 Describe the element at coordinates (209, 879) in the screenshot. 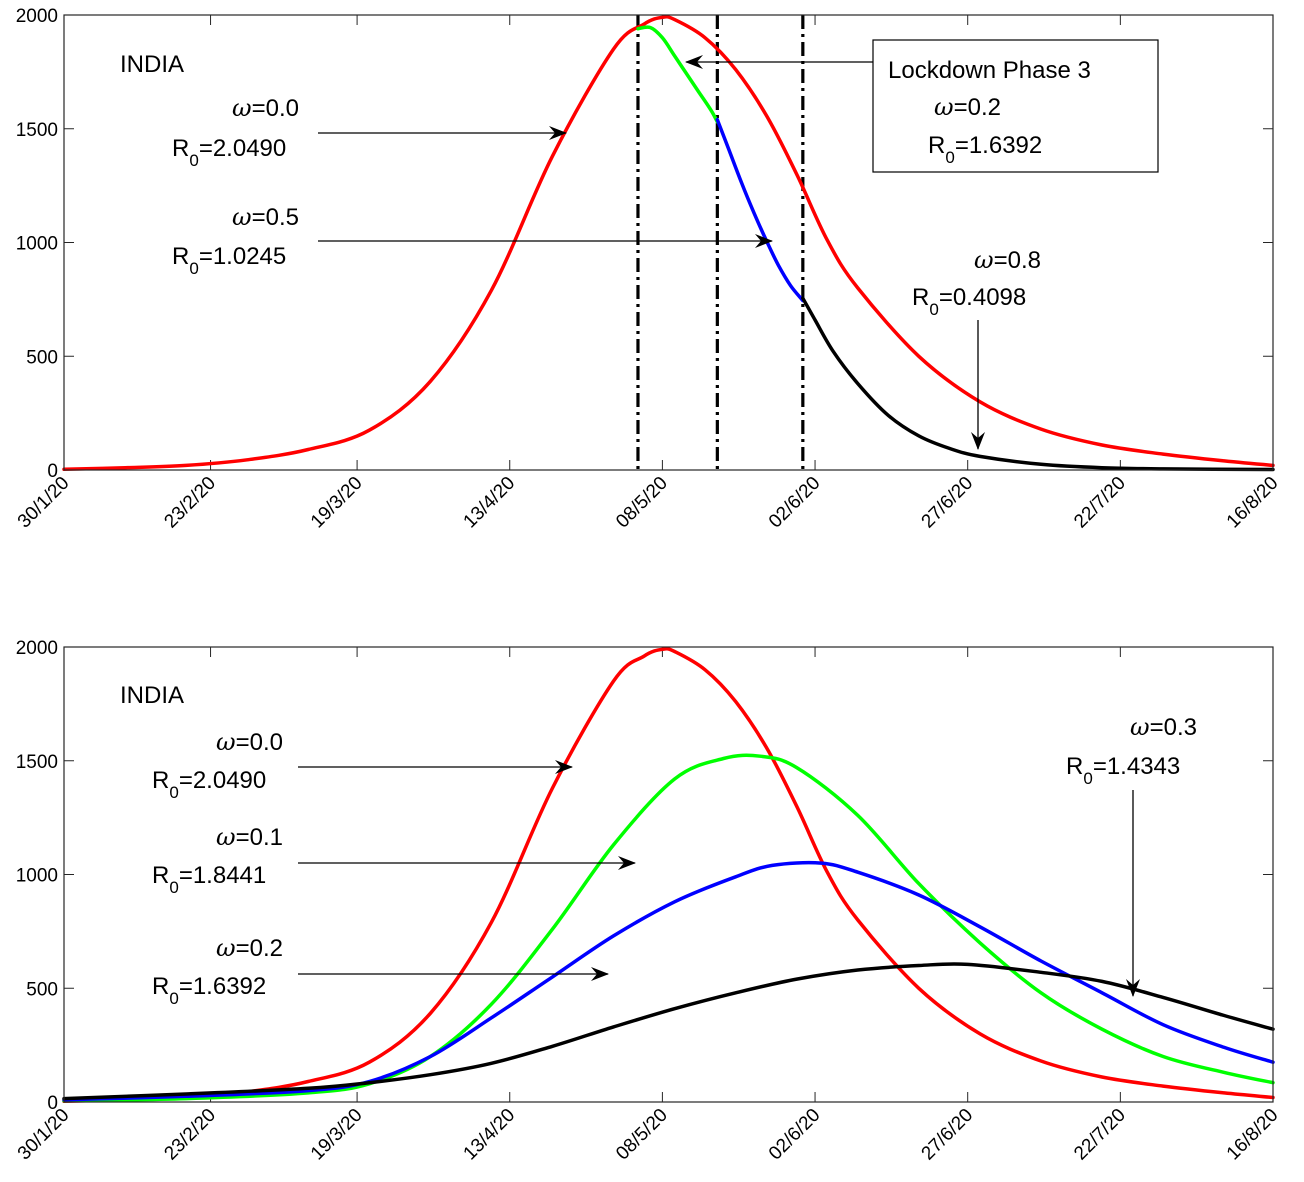

I see `r0-label: R0=1.8441` at that location.